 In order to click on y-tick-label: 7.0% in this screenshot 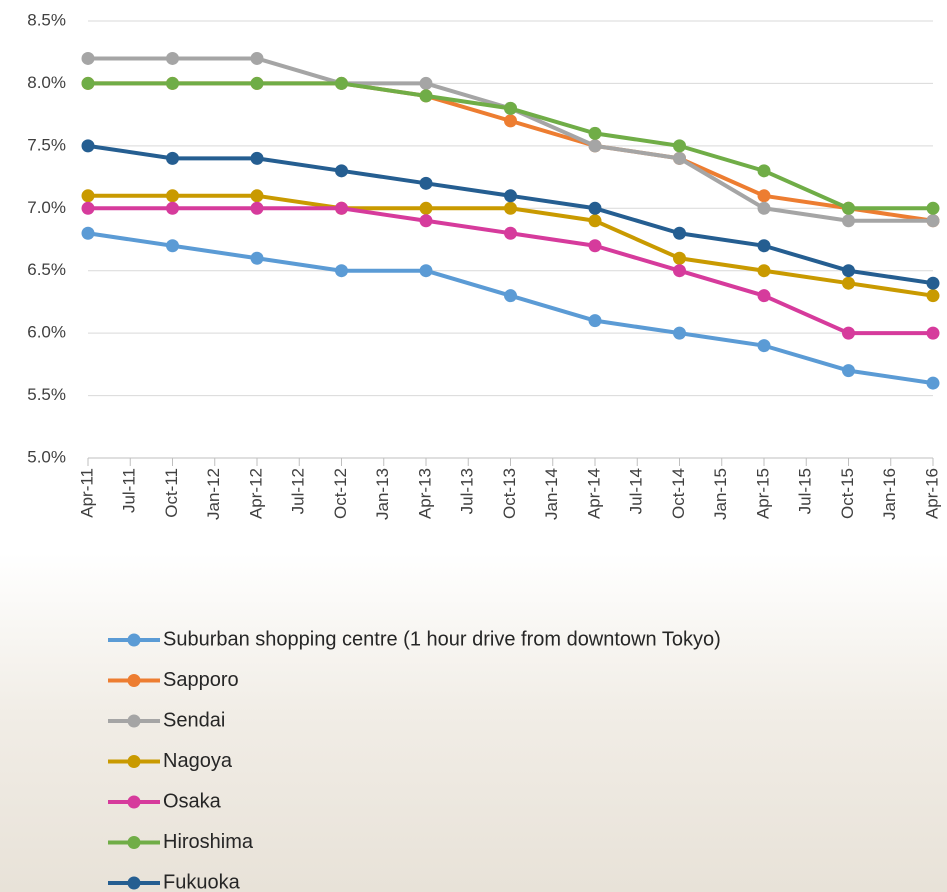, I will do `click(46, 207)`.